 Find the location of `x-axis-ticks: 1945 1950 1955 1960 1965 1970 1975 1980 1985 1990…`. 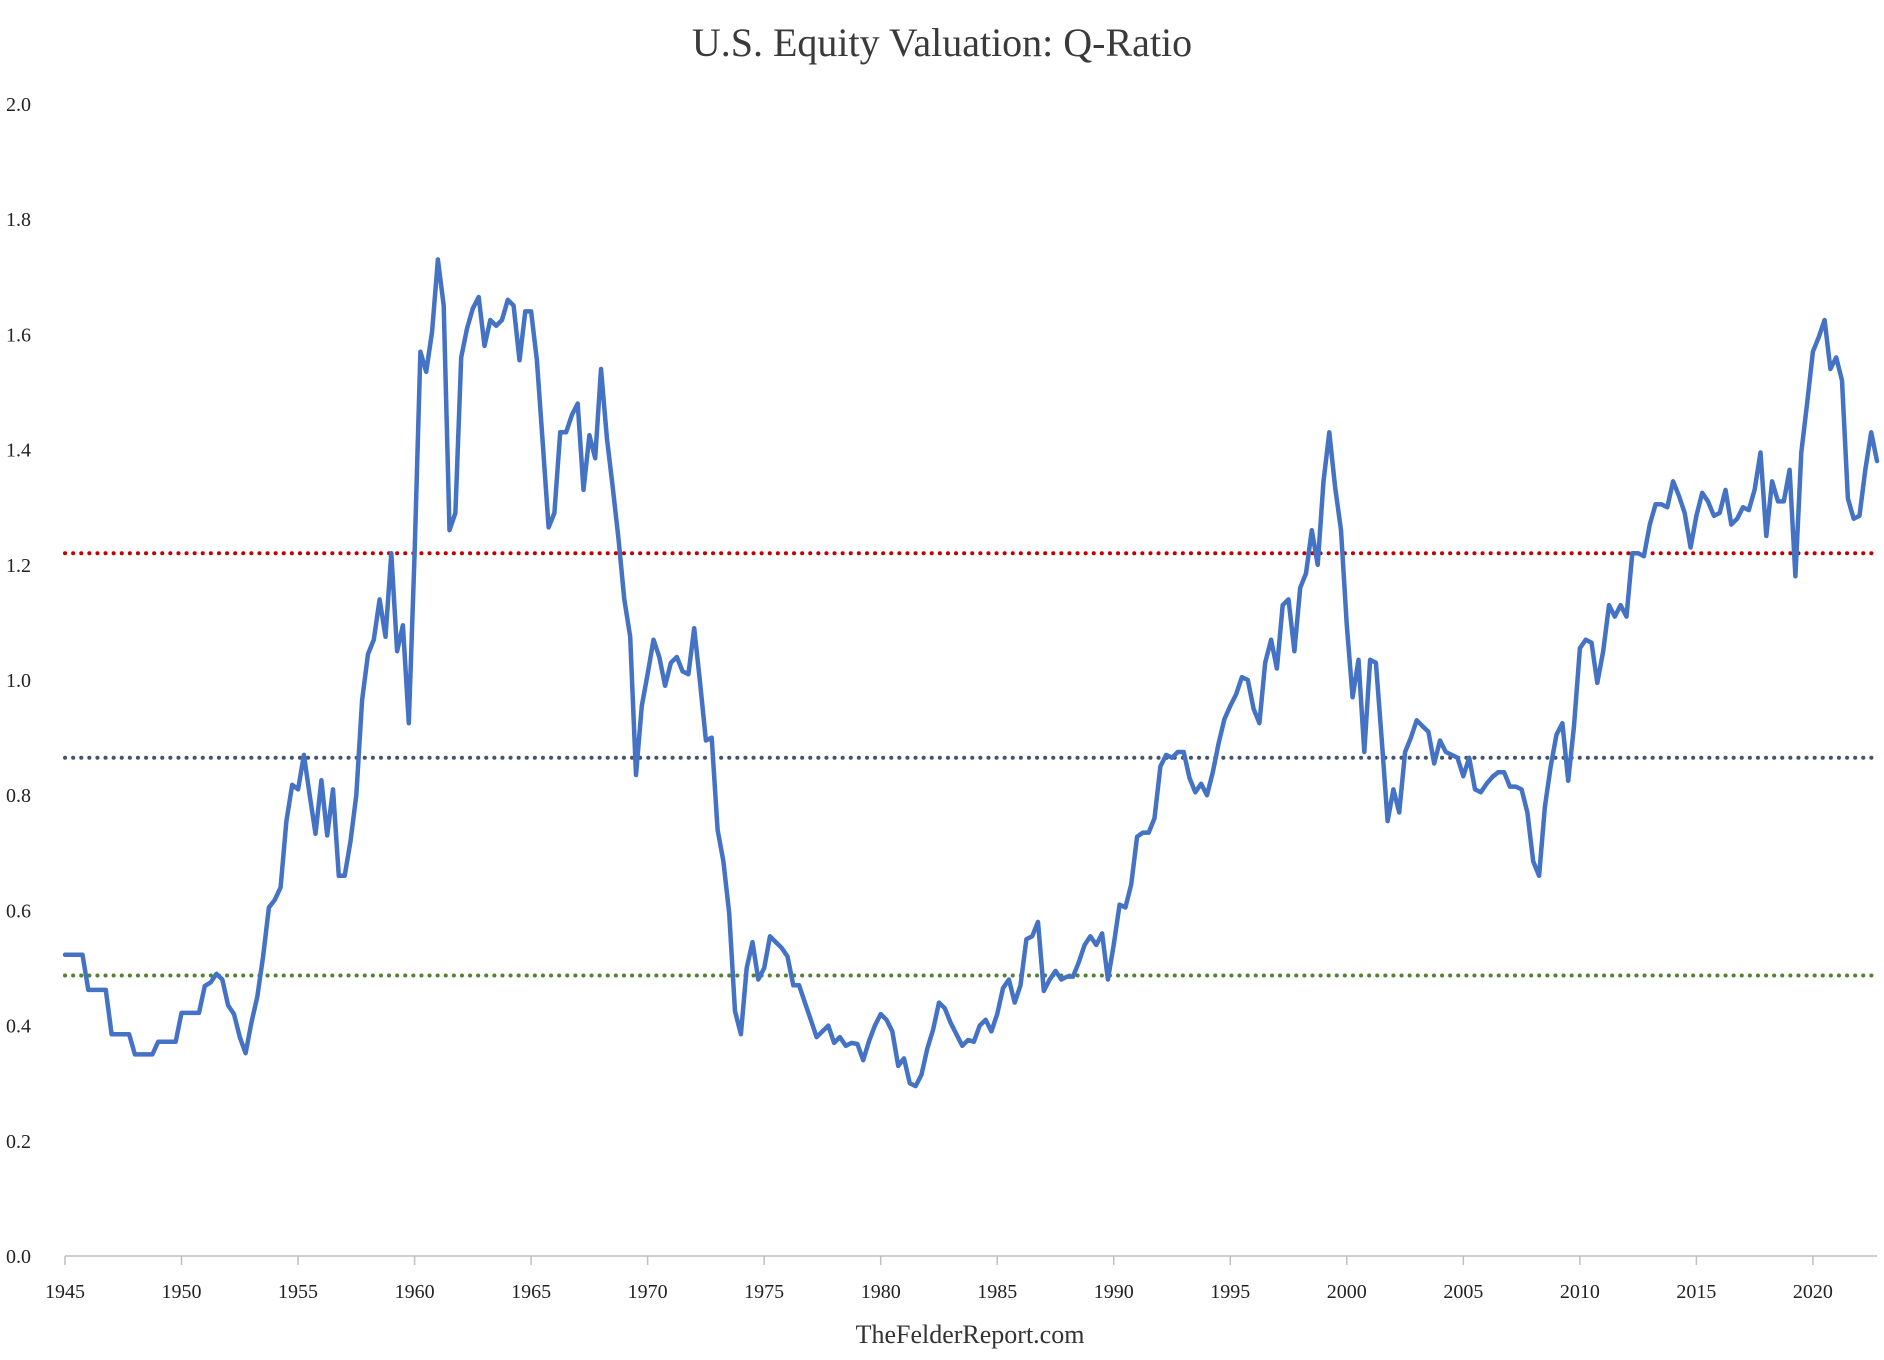

x-axis-ticks: 1945 1950 1955 1960 1965 1970 1975 1980 1985 1990… is located at coordinates (939, 1279).